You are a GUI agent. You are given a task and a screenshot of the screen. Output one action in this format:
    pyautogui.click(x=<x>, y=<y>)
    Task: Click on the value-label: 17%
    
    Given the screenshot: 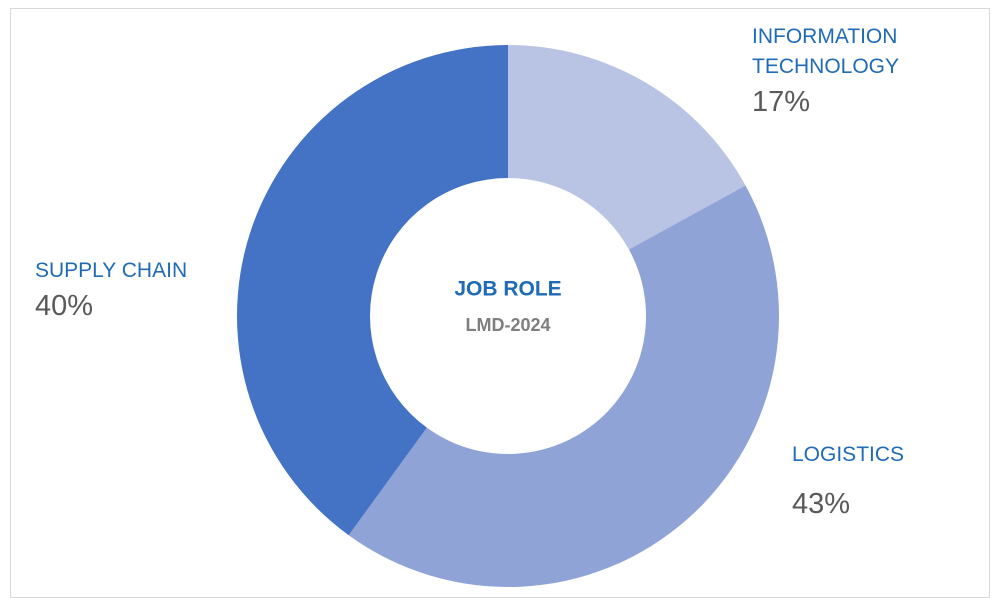 What is the action you would take?
    pyautogui.click(x=781, y=102)
    